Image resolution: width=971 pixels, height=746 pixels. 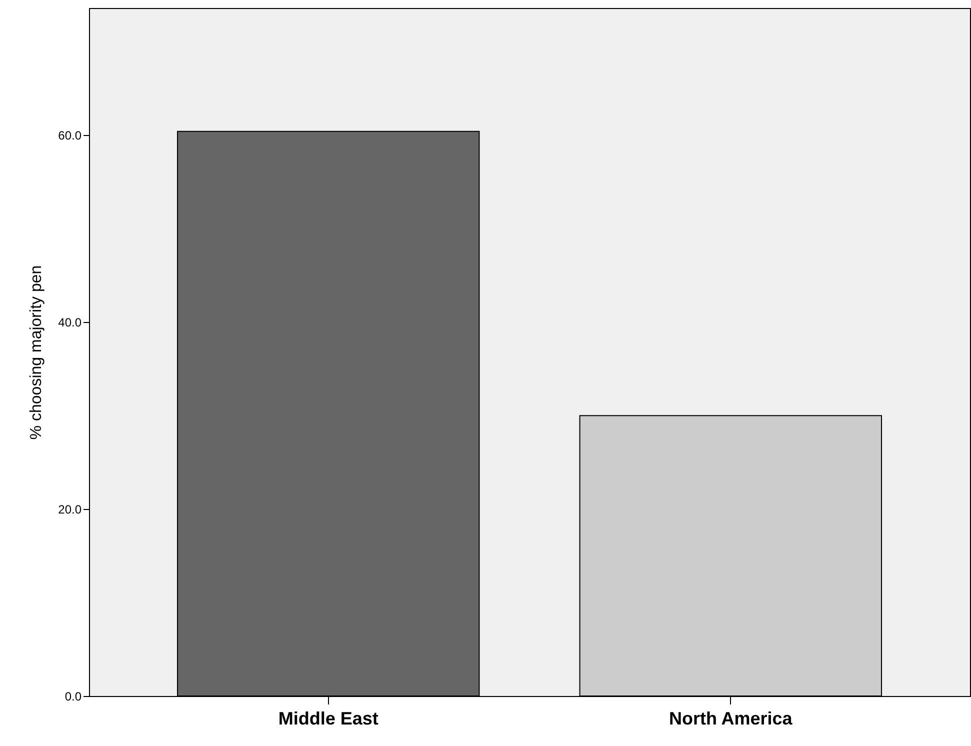 I want to click on y-axis-title: % choosing majority pen, so click(x=37, y=352).